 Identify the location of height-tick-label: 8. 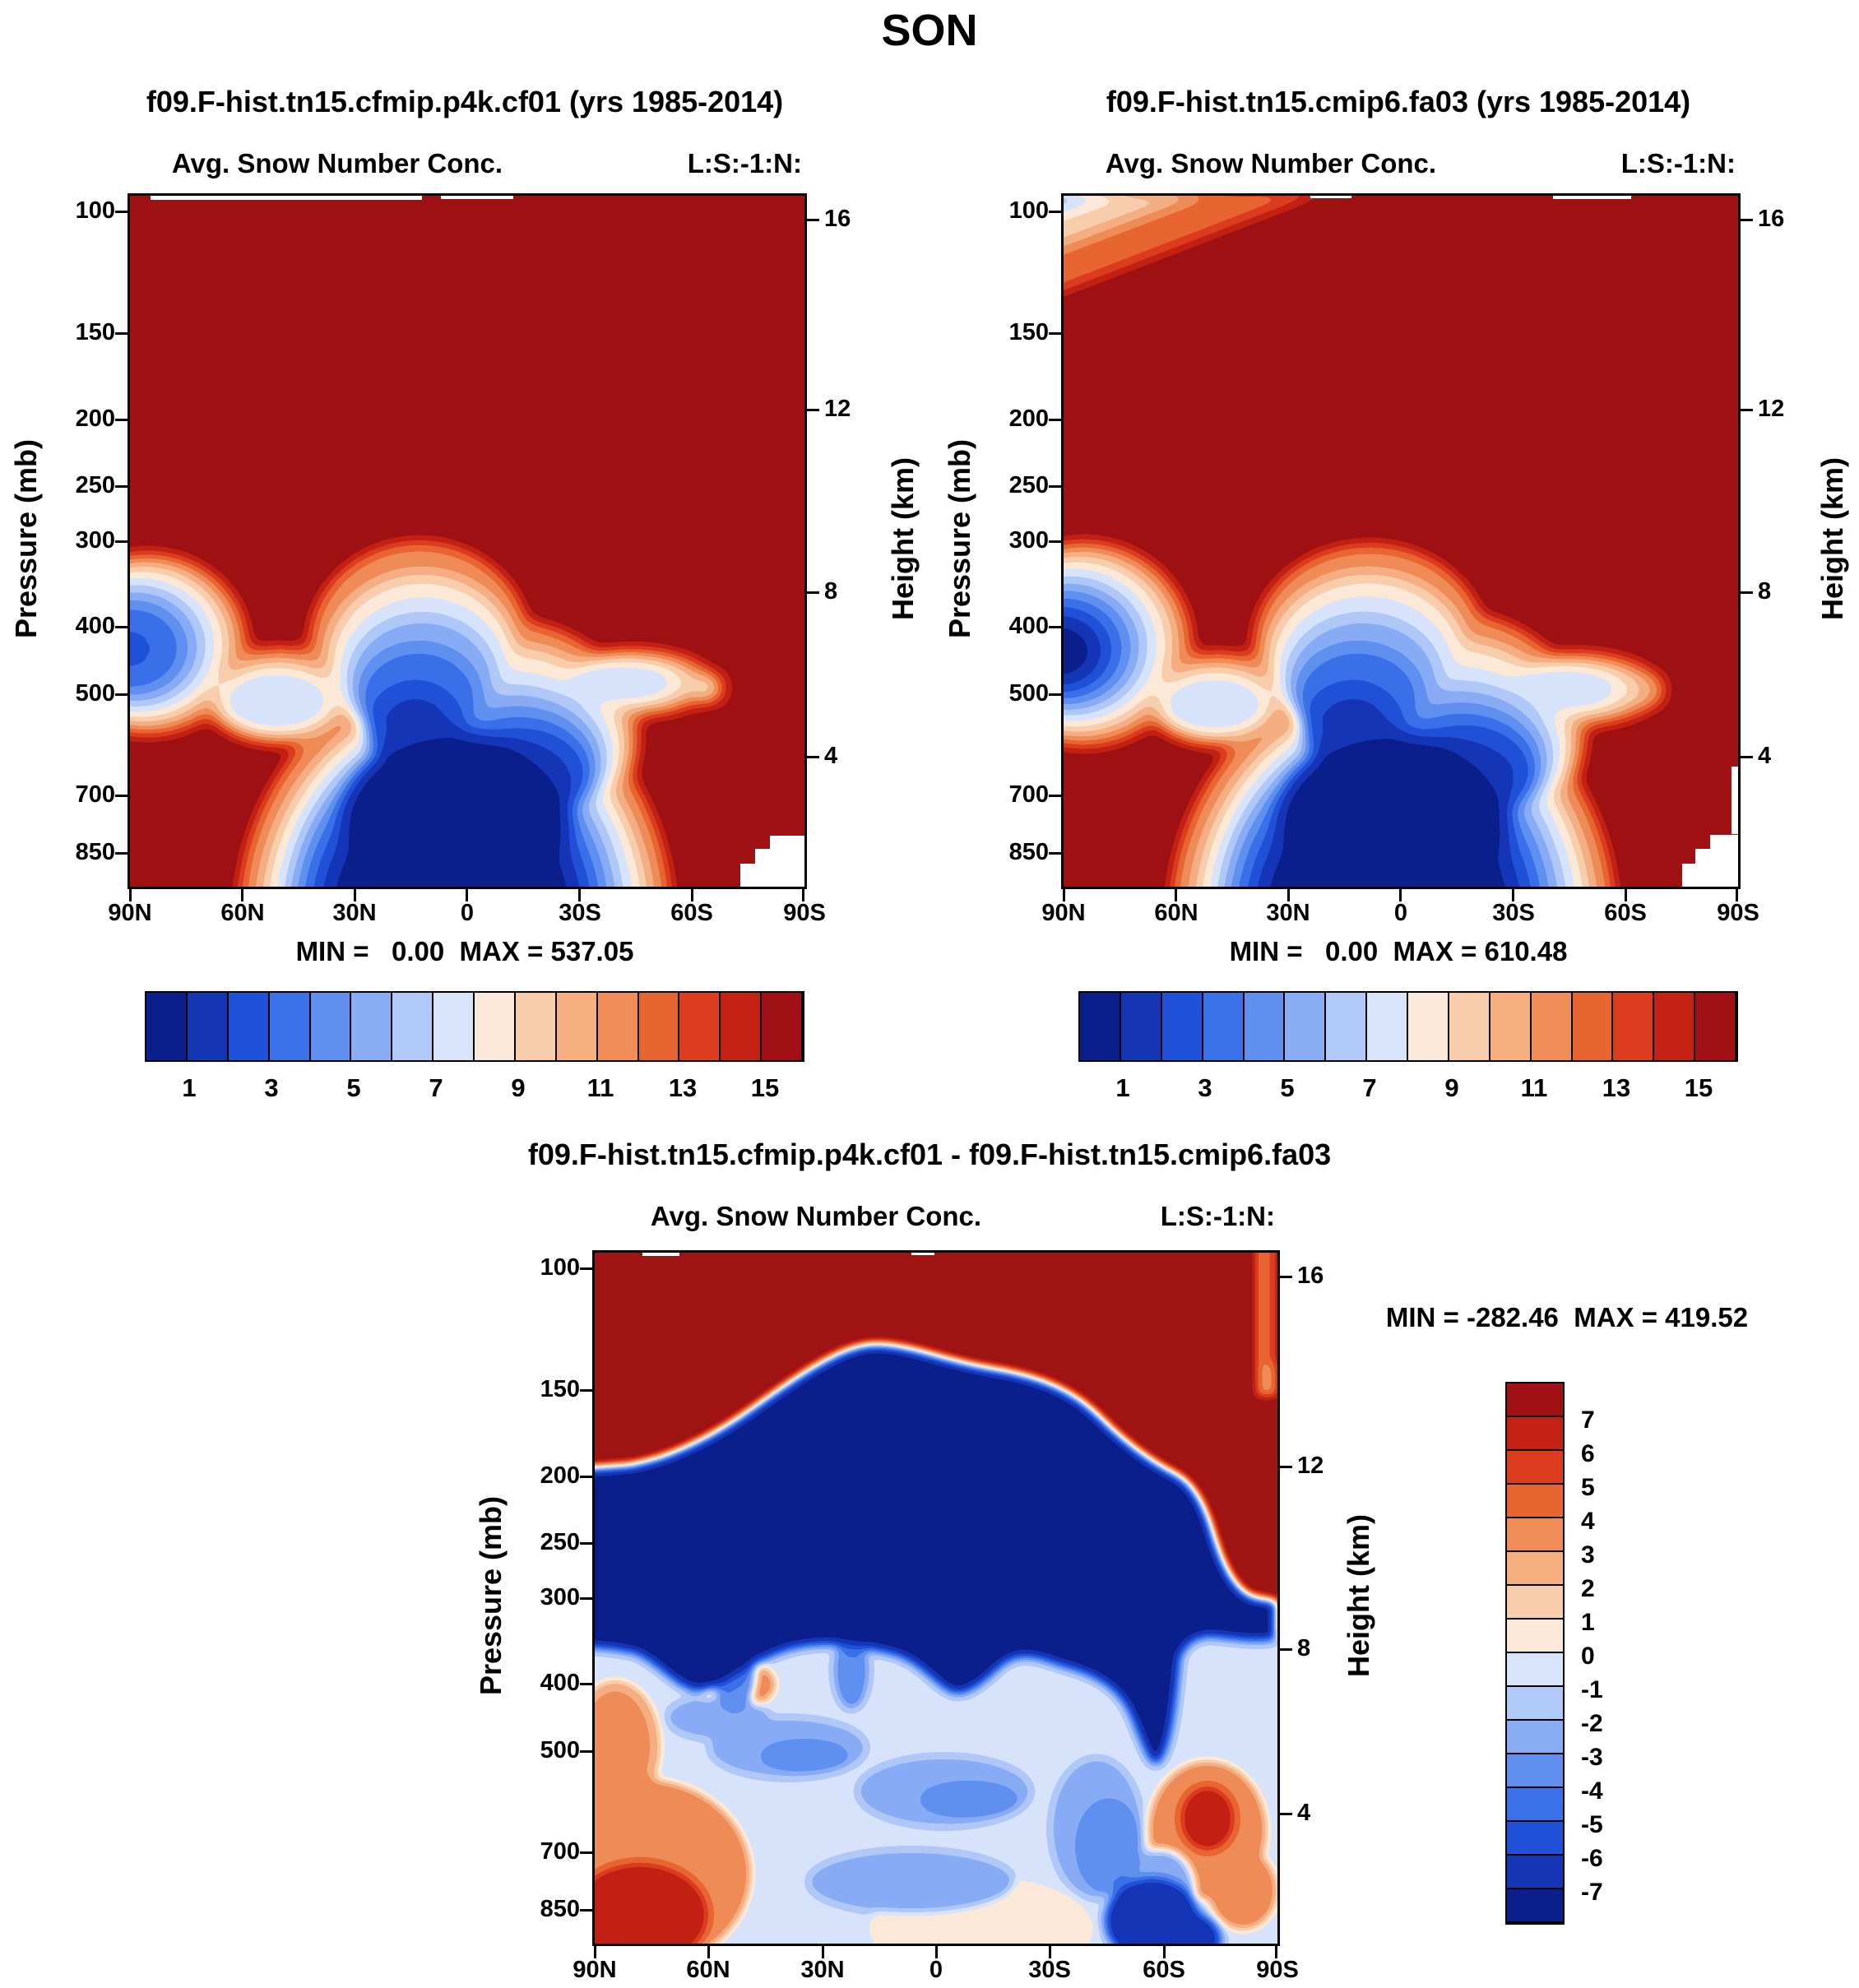
(1765, 591).